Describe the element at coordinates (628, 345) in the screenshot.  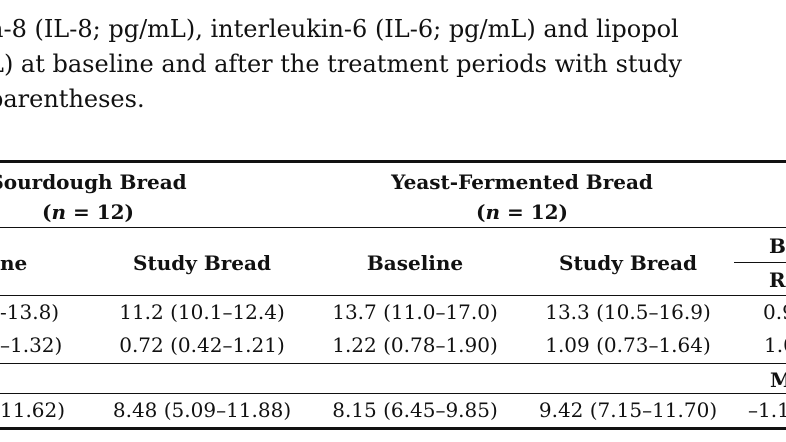
I see `table-cell: 1.09 (0.73–1.64)` at that location.